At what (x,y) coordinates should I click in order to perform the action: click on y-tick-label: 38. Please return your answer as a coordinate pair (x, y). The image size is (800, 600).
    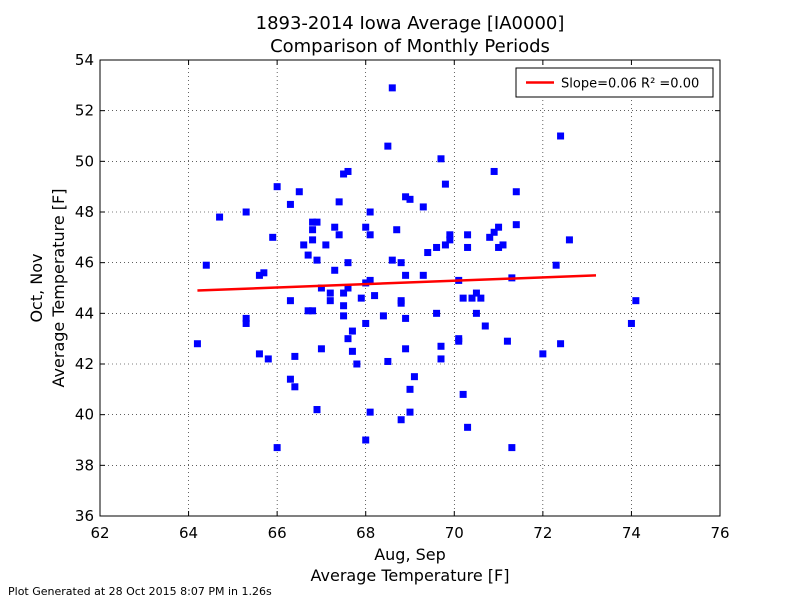
    Looking at the image, I should click on (84, 465).